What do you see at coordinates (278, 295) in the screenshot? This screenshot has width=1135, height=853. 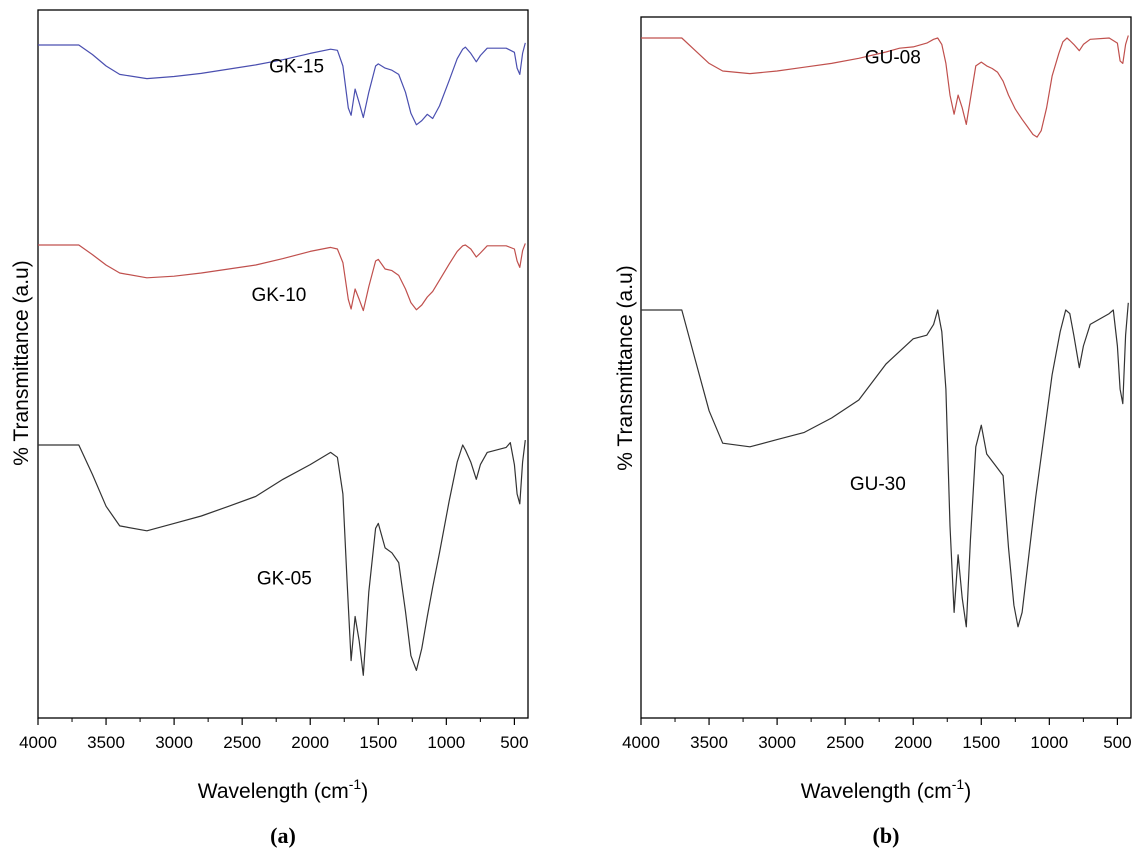 I see `series-label-gk-10: GK-10` at bounding box center [278, 295].